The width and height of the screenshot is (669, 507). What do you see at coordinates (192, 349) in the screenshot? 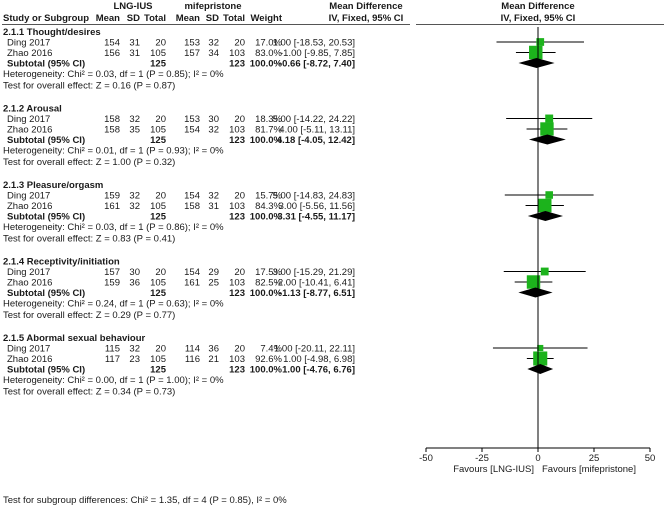
I see `mean2-value: 114` at bounding box center [192, 349].